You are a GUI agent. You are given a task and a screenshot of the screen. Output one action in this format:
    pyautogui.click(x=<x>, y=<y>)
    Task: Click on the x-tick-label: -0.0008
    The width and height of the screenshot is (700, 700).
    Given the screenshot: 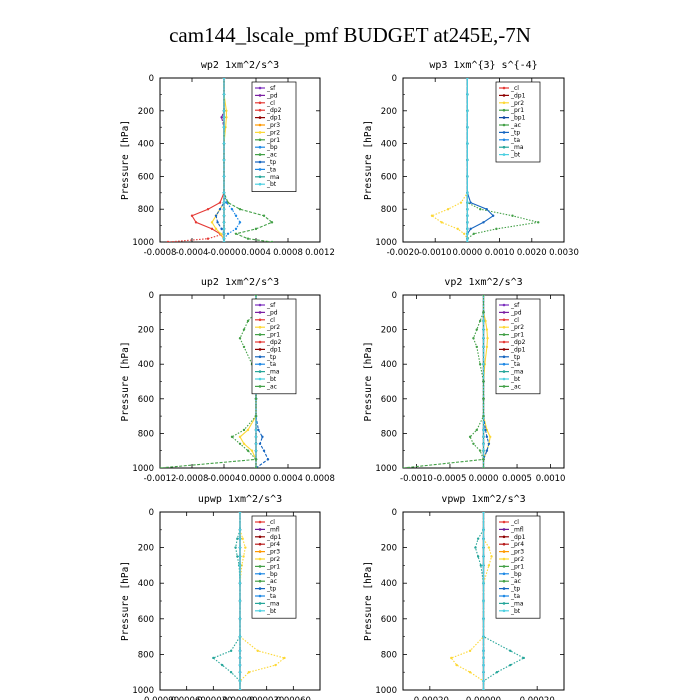 What is the action you would take?
    pyautogui.click(x=160, y=253)
    